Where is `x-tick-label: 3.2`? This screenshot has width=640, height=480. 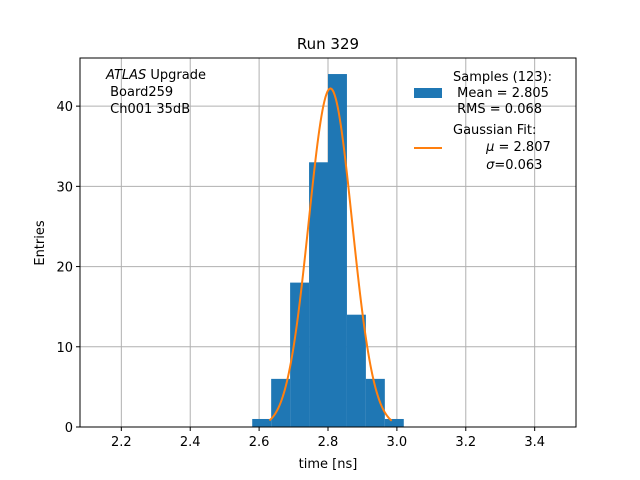
x-tick-label: 3.2 is located at coordinates (465, 442).